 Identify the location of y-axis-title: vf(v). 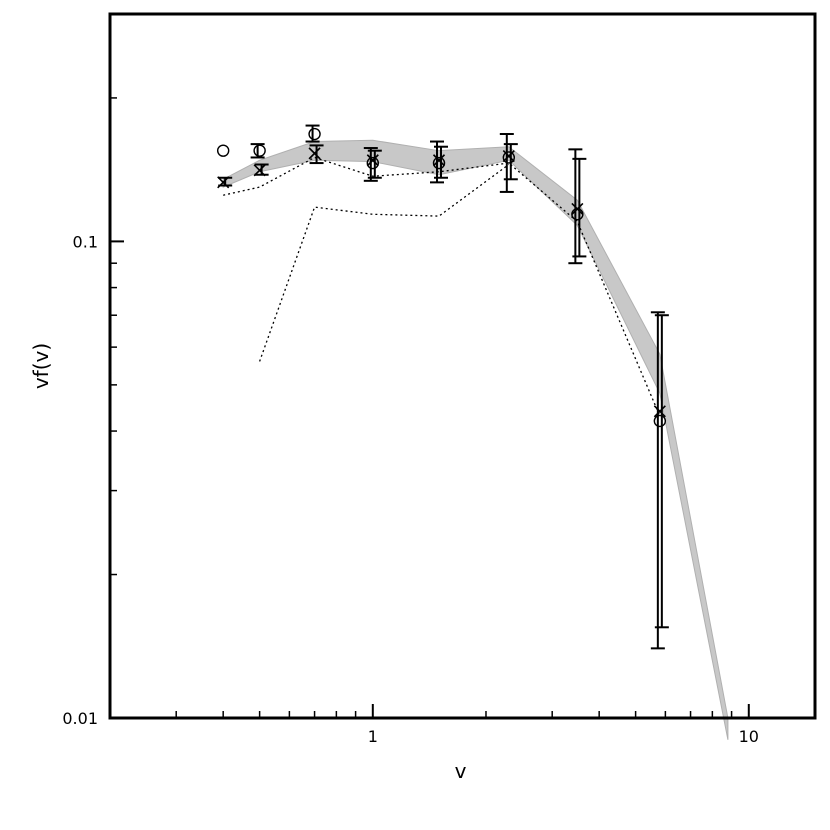
(41, 366).